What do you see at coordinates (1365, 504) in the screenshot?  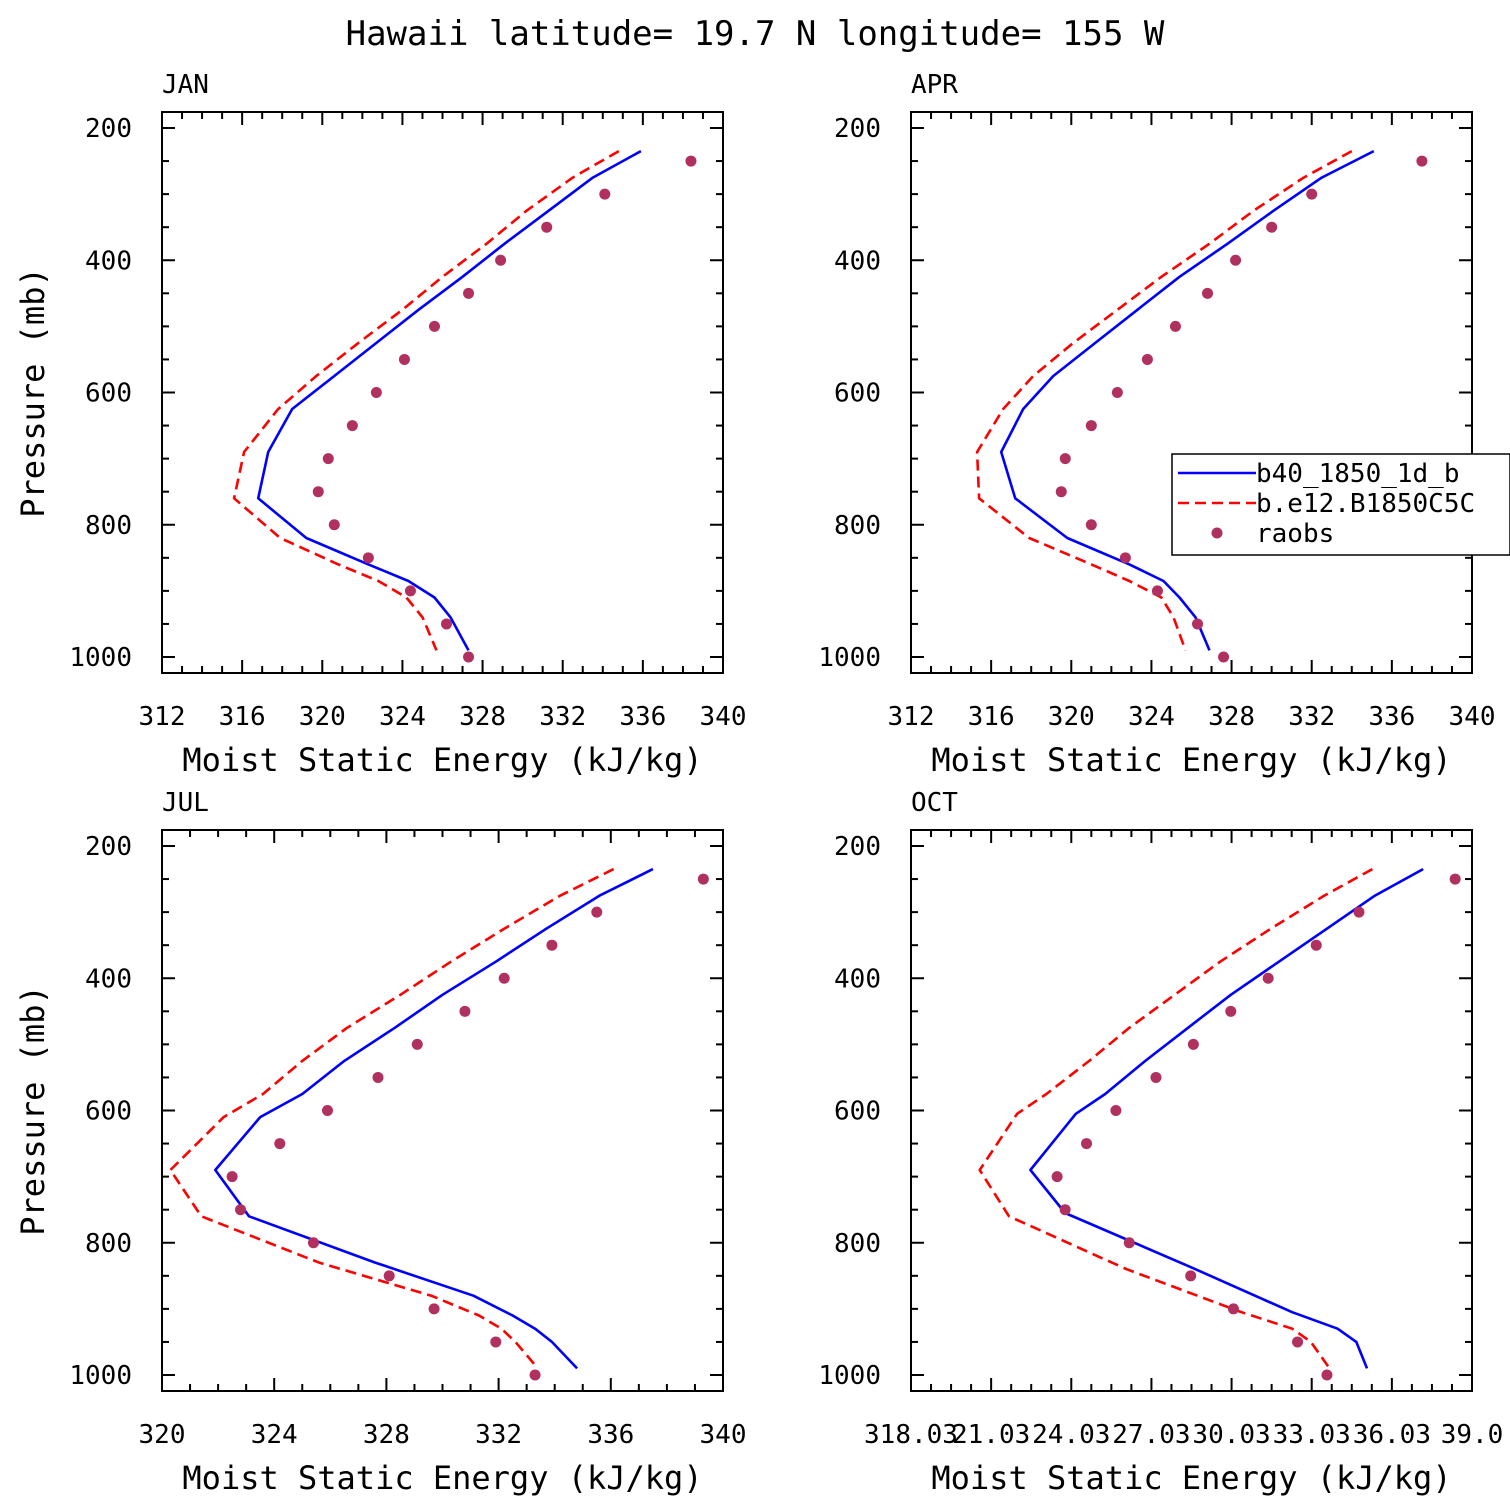 I see `legend-label-e12: b.e12.B1850C5C` at bounding box center [1365, 504].